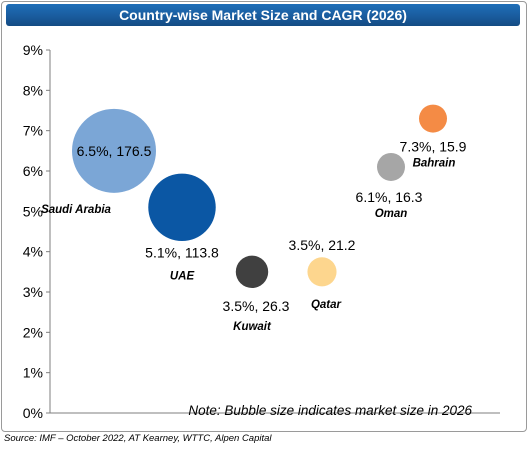  I want to click on bubble-kuwait, so click(252, 272).